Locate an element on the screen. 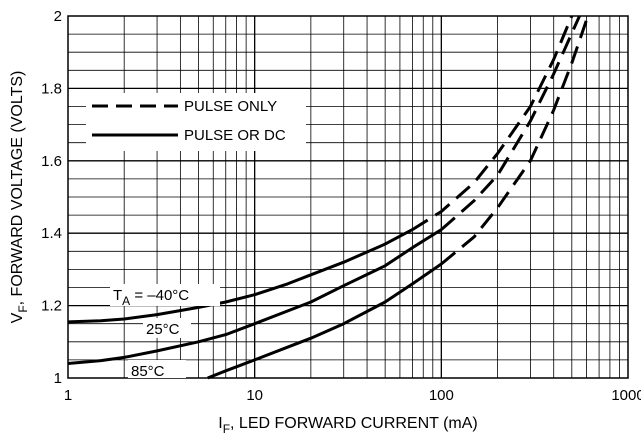 This screenshot has width=641, height=440. y-tick-label: 1.2 is located at coordinates (51, 306).